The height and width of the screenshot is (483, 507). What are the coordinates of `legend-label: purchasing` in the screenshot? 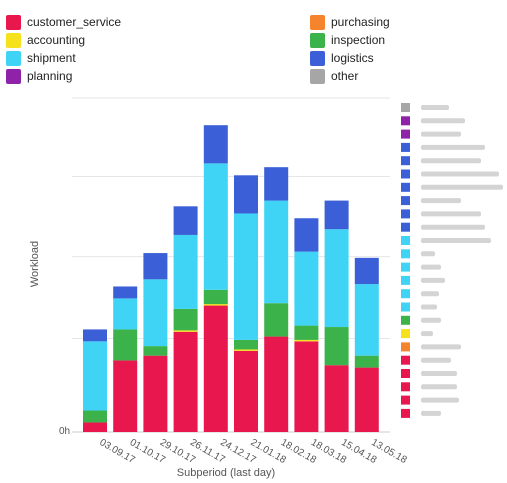 It's located at (360, 22).